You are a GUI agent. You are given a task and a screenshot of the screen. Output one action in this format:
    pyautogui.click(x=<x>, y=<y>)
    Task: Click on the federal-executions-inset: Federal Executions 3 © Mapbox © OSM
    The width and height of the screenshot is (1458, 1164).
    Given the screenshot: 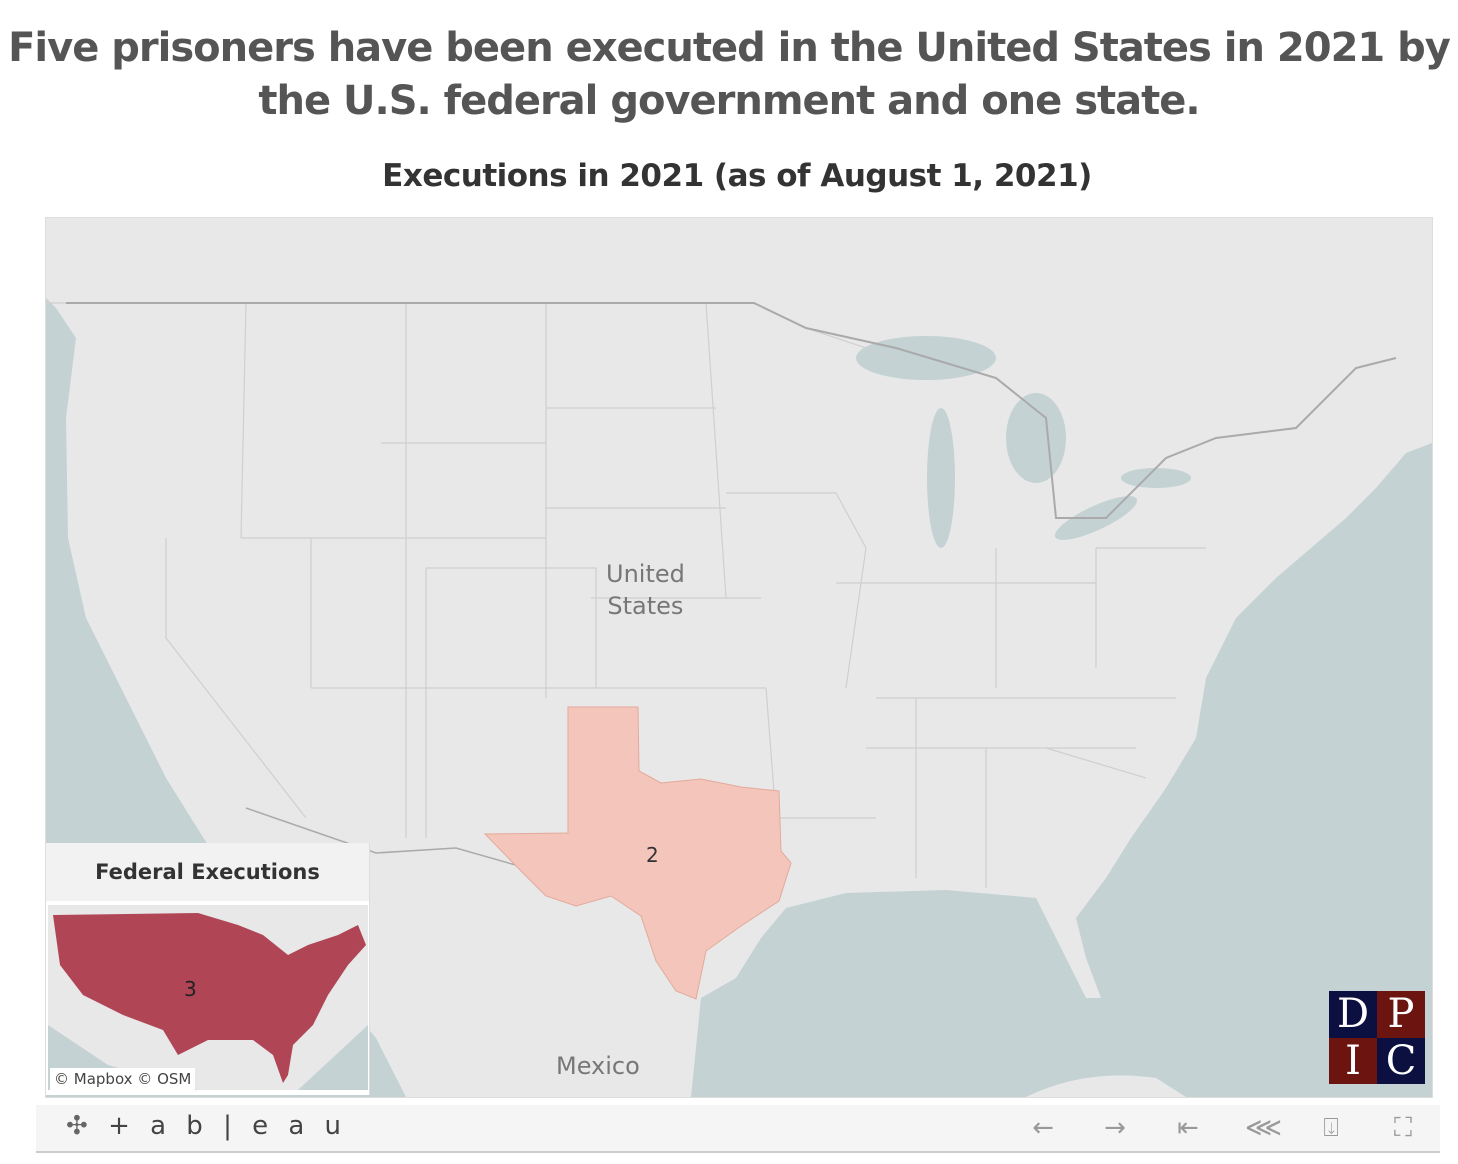 What is the action you would take?
    pyautogui.click(x=208, y=969)
    